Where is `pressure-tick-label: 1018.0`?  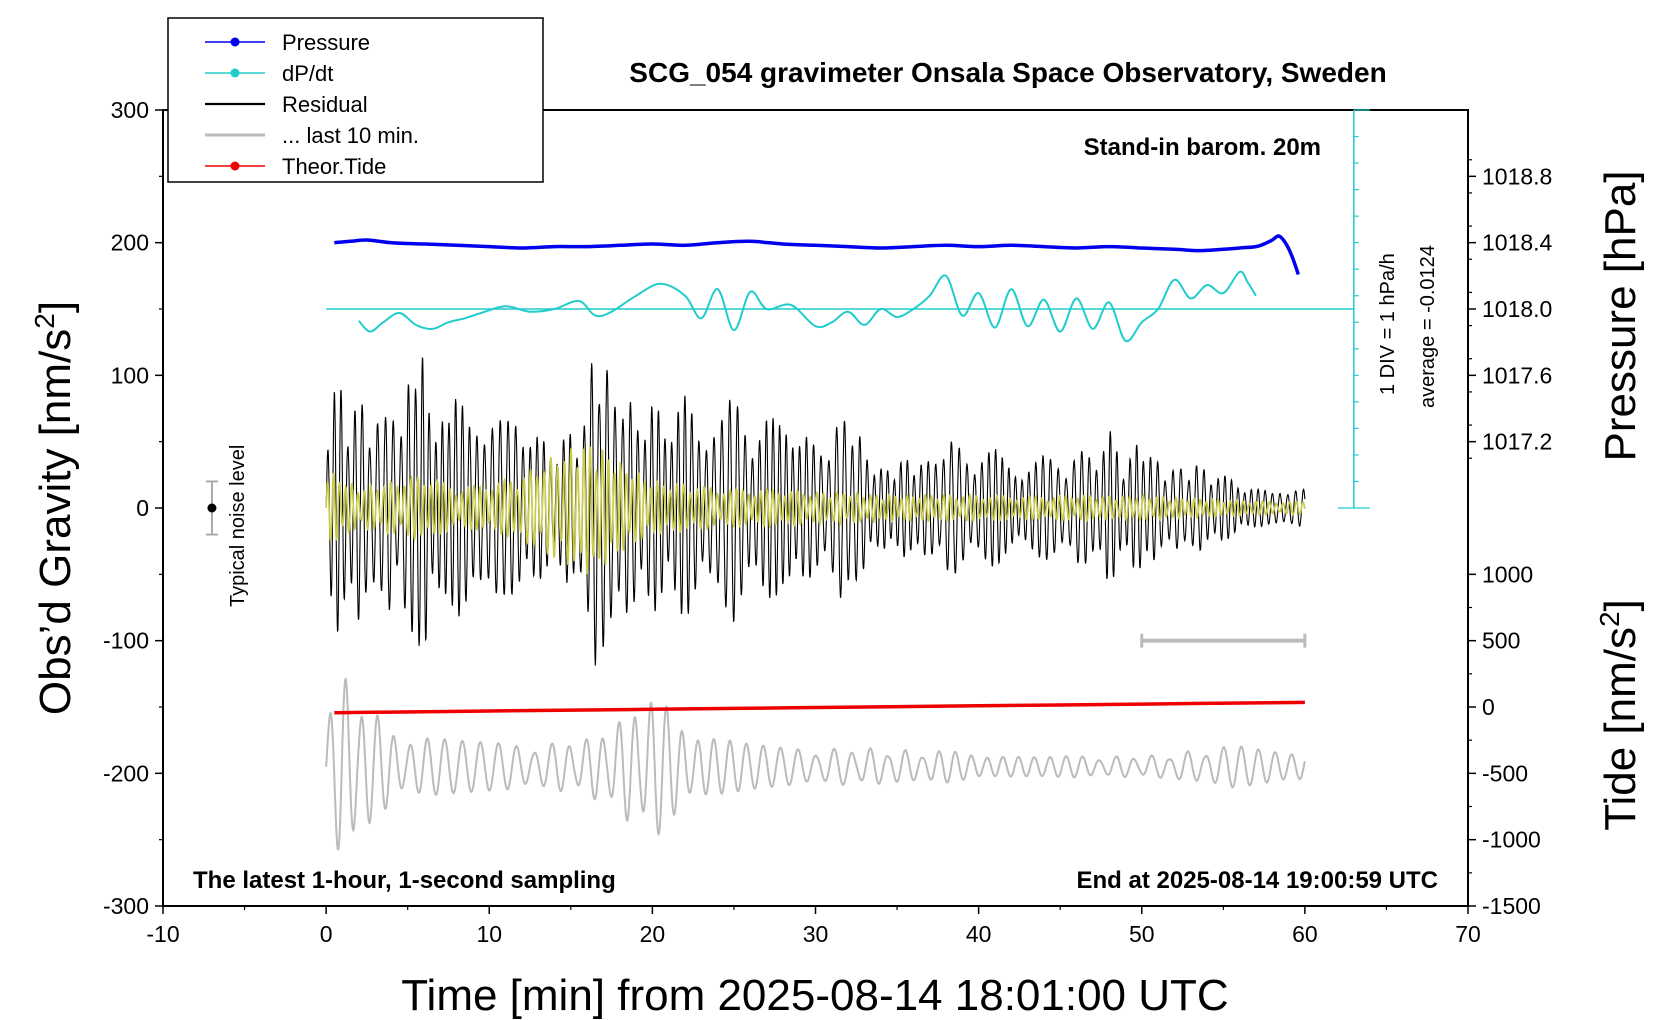 pressure-tick-label: 1018.0 is located at coordinates (1517, 309).